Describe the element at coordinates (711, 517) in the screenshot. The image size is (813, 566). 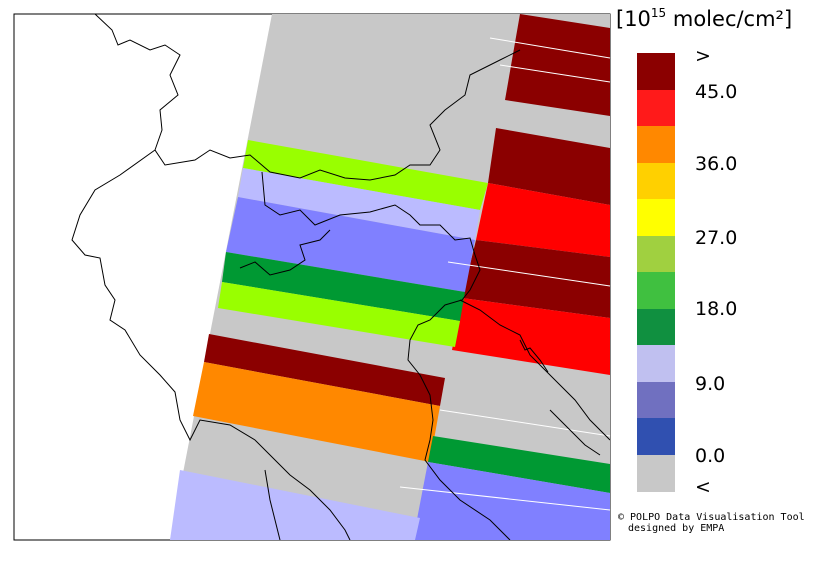
I see `credit-line-1: © POLPO Data Visualisation Tool` at that location.